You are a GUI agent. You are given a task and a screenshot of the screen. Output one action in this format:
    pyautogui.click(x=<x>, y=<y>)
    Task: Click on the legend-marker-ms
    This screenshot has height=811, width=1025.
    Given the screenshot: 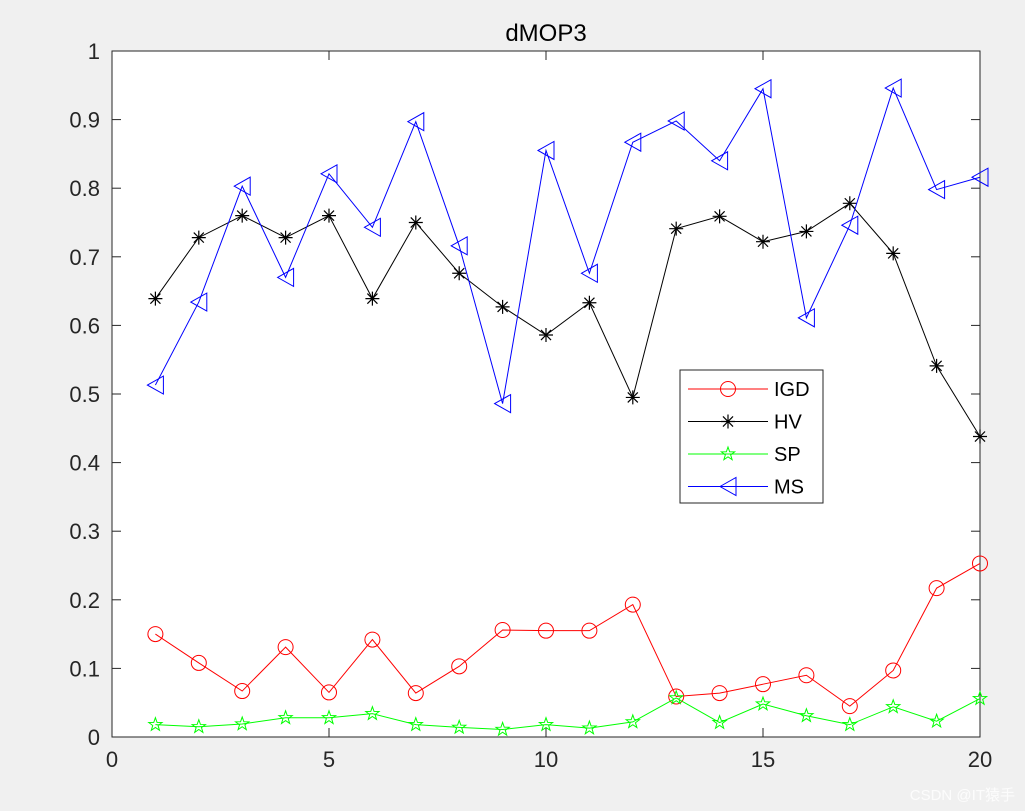 What is the action you would take?
    pyautogui.click(x=727, y=486)
    